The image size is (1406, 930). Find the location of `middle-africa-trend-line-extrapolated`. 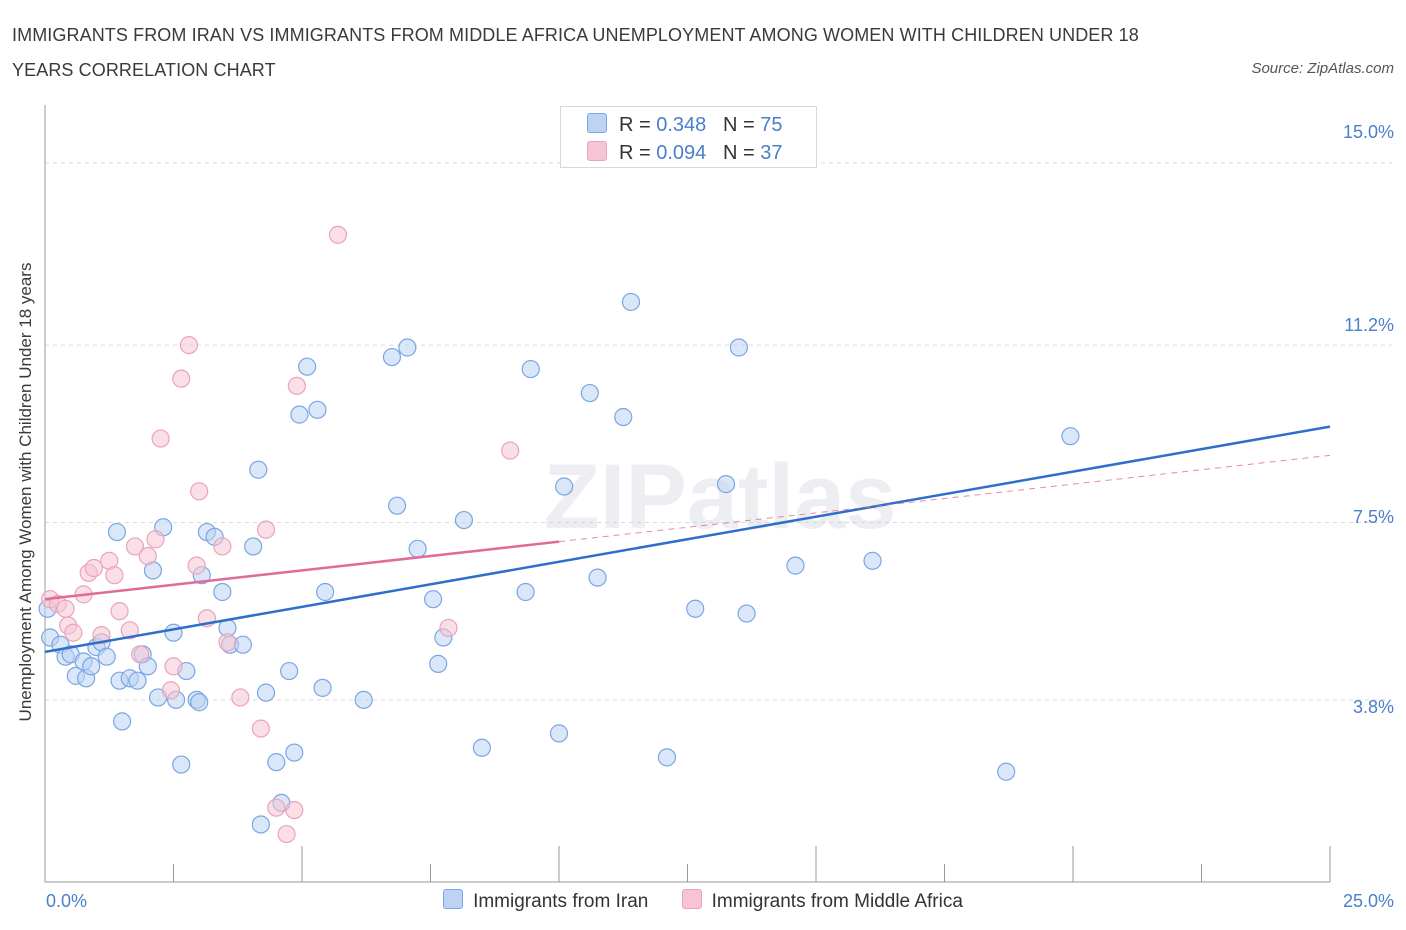

middle-africa-trend-line-extrapolated is located at coordinates (944, 498).